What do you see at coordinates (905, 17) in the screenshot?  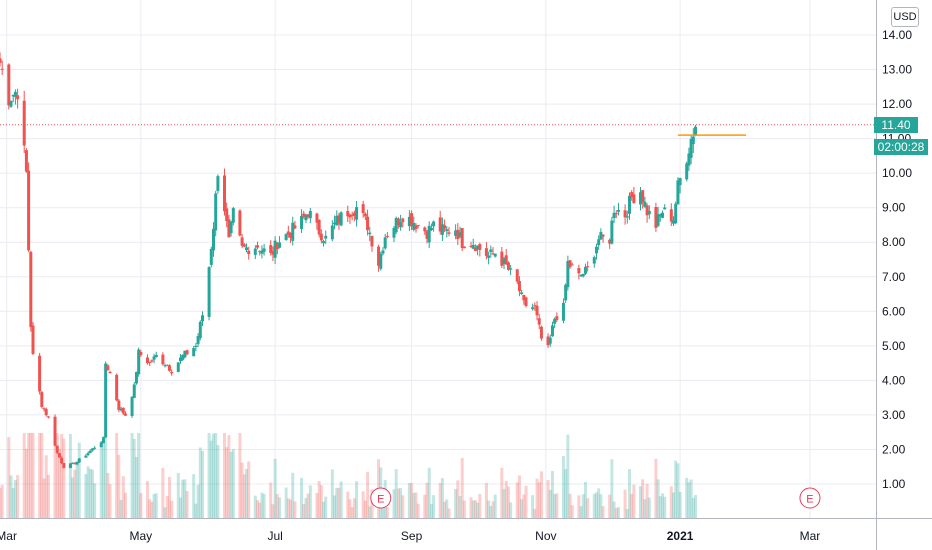 I see `currency-badge: USD` at bounding box center [905, 17].